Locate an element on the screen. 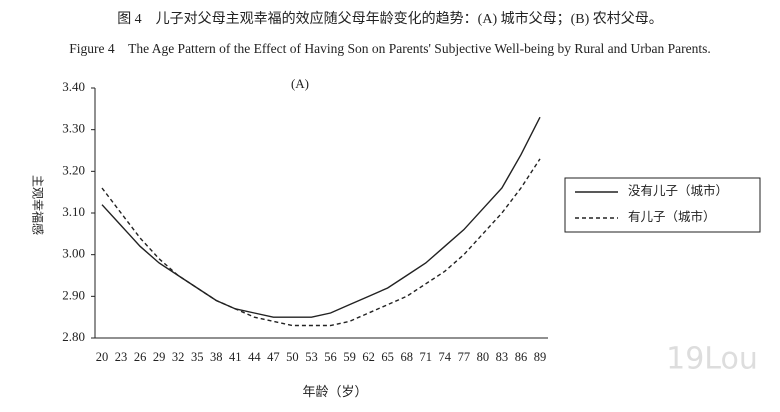  x-tick-label: 20 is located at coordinates (102, 357).